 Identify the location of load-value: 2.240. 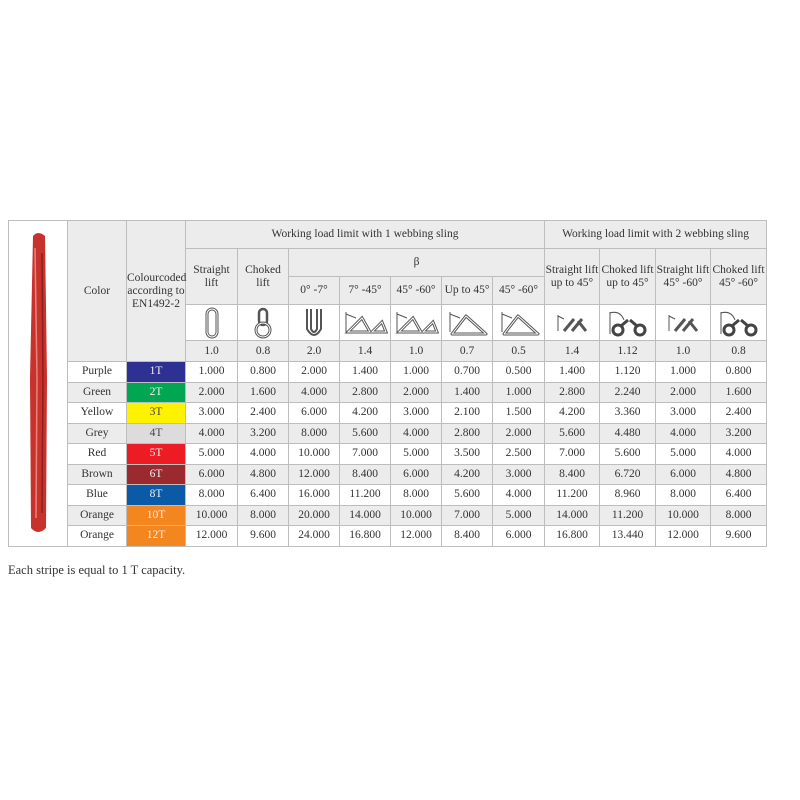
(627, 392).